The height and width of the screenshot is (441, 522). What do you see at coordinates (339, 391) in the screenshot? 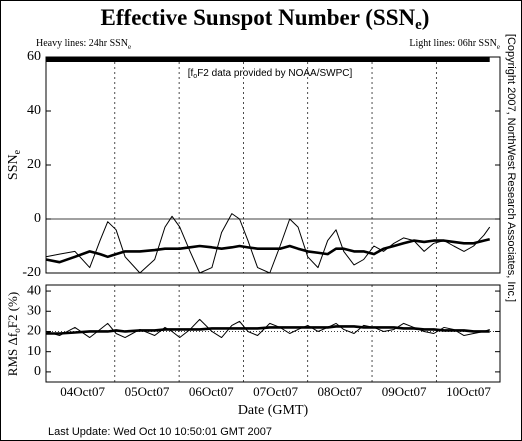
I see `x-tick-label: 08Oct07` at bounding box center [339, 391].